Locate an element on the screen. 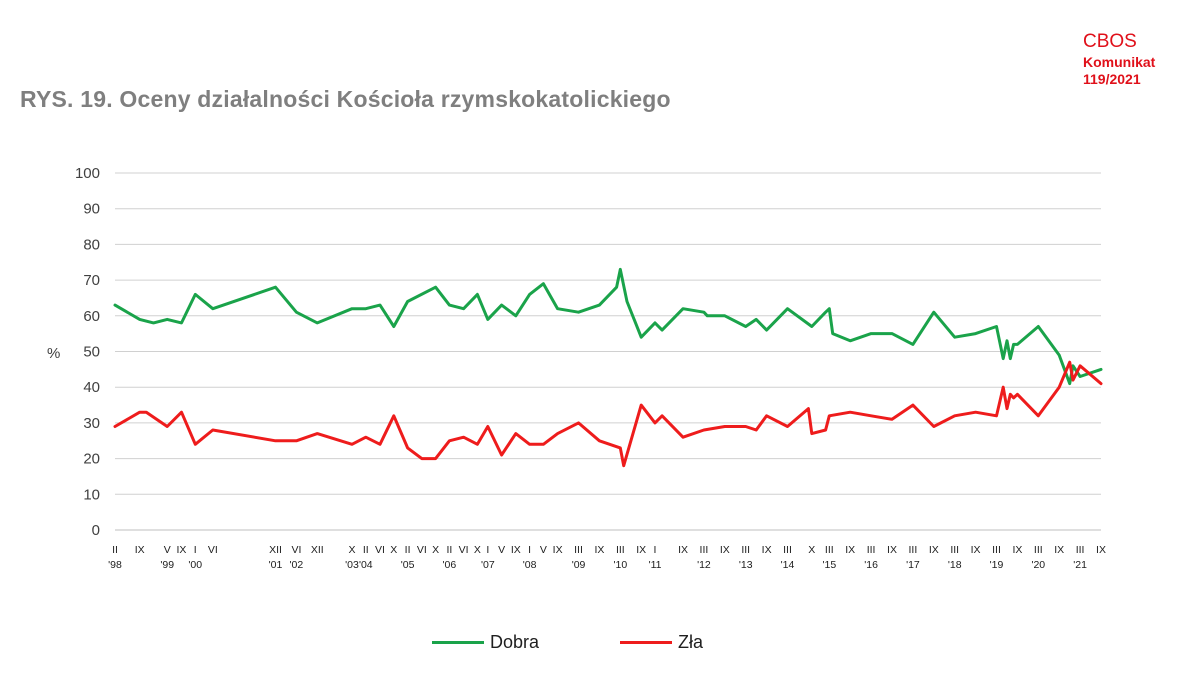  y-tick-label: 30 is located at coordinates (91, 423).